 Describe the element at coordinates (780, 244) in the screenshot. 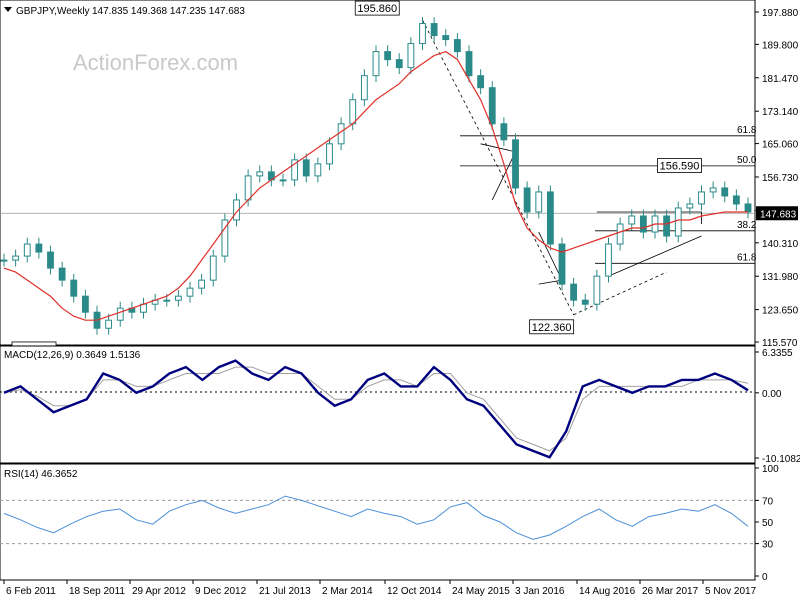

I see `price-axis-label: 140.310` at that location.